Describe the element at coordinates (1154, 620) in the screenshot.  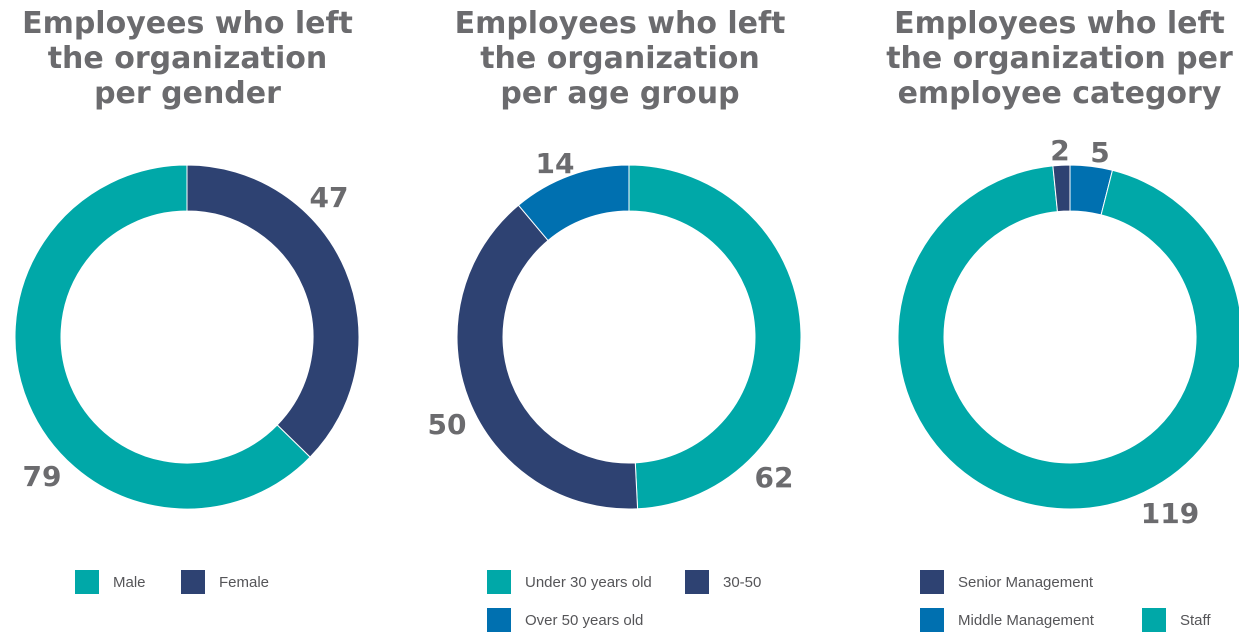
I see `legend-swatch-staff` at that location.